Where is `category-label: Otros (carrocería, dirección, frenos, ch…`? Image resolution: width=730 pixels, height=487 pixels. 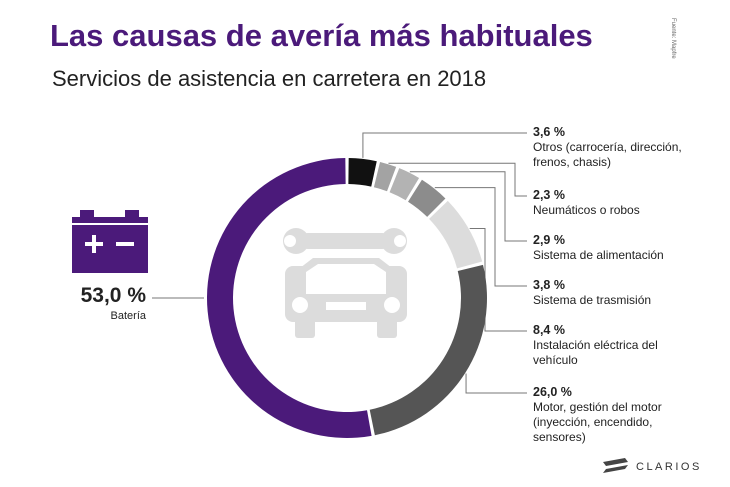 category-label: Otros (carrocería, dirección, frenos, ch… is located at coordinates (607, 154).